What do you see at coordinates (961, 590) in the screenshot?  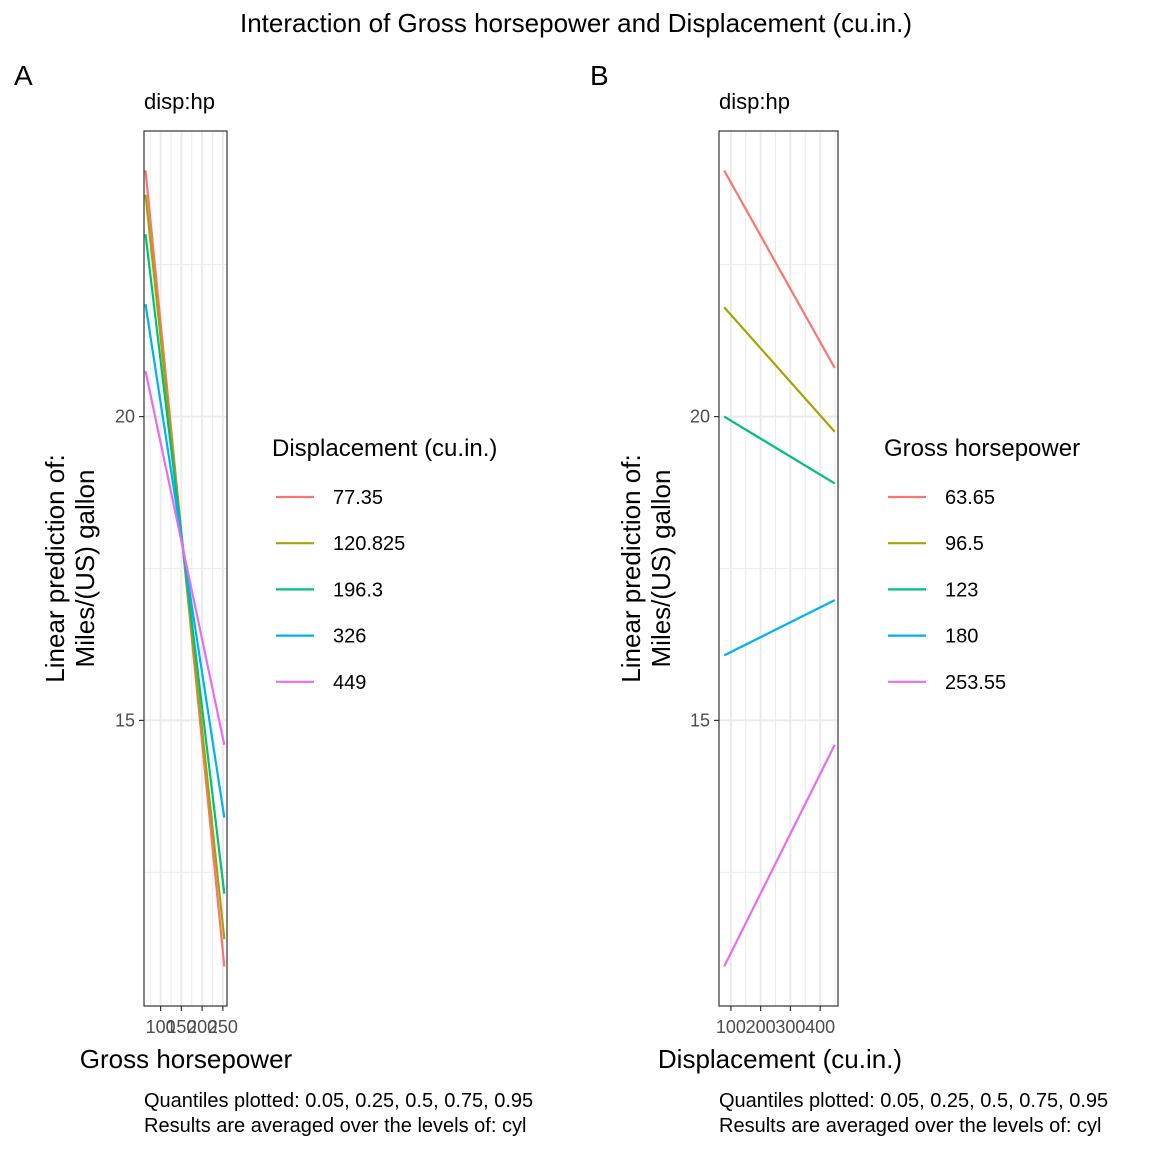 I see `legend-label: 123` at bounding box center [961, 590].